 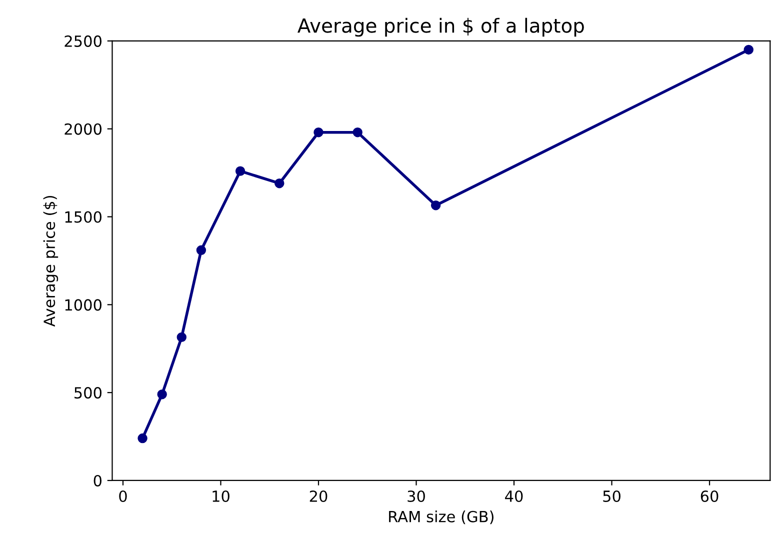 I want to click on x-tick-label: 60, so click(x=709, y=496).